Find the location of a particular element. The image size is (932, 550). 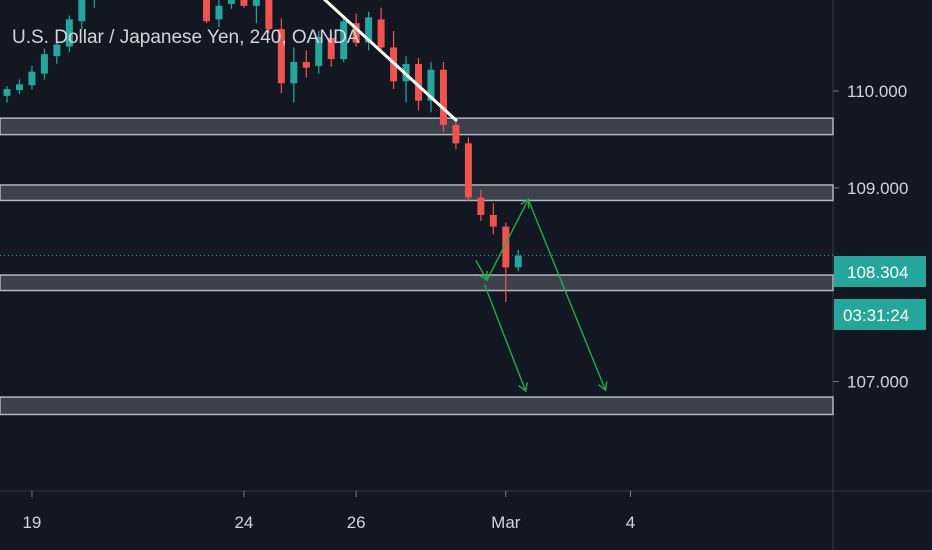

chart-title: U.S. Dollar / Japanese Yen, 240, OANDA is located at coordinates (186, 37).